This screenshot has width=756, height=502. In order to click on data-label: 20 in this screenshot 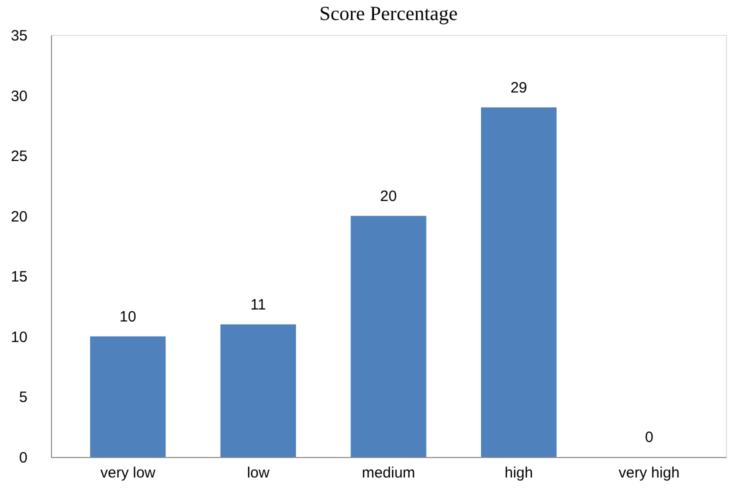, I will do `click(388, 196)`.